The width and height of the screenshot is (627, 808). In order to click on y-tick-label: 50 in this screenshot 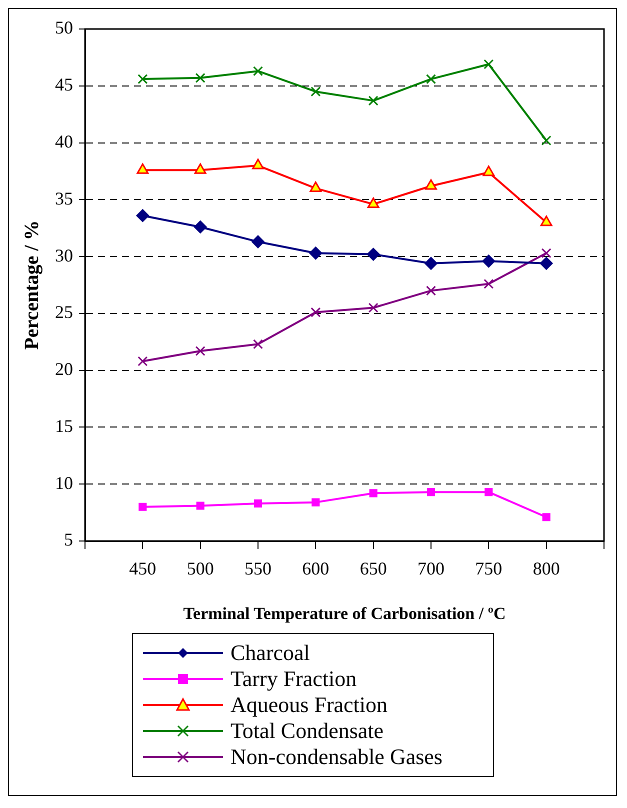, I will do `click(64, 28)`.